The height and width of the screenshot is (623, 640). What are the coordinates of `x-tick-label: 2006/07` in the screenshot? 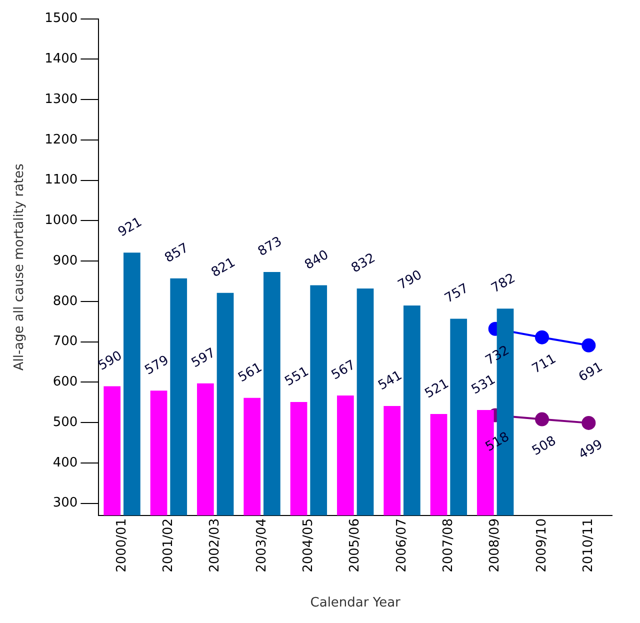 It's located at (402, 545).